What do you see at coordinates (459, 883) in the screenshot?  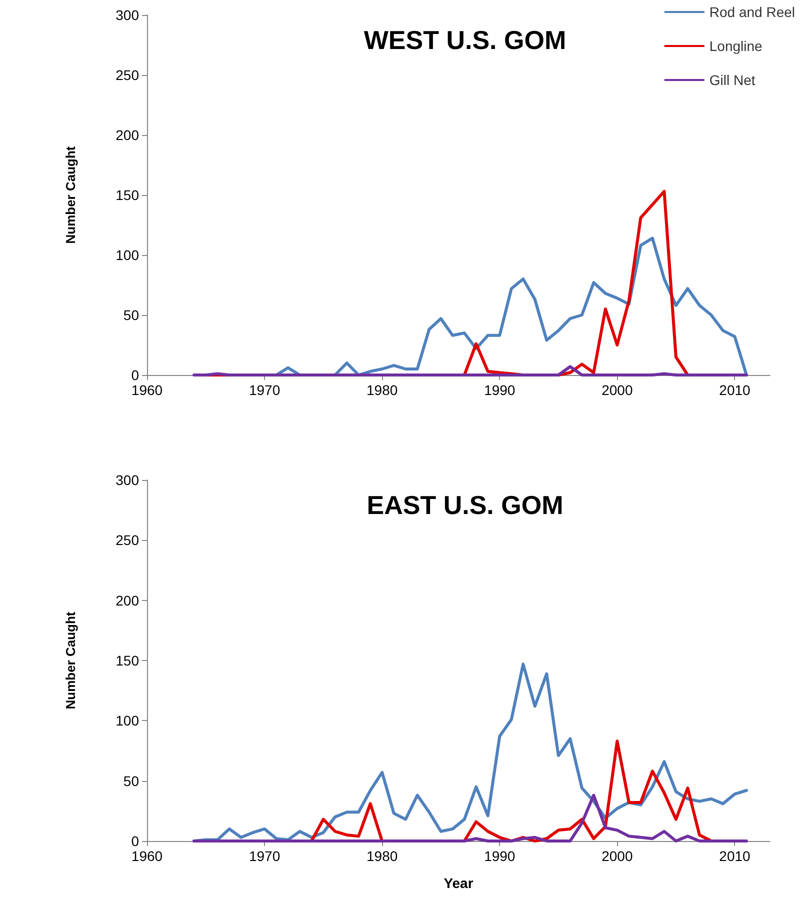 I see `x-axis-title: Year` at bounding box center [459, 883].